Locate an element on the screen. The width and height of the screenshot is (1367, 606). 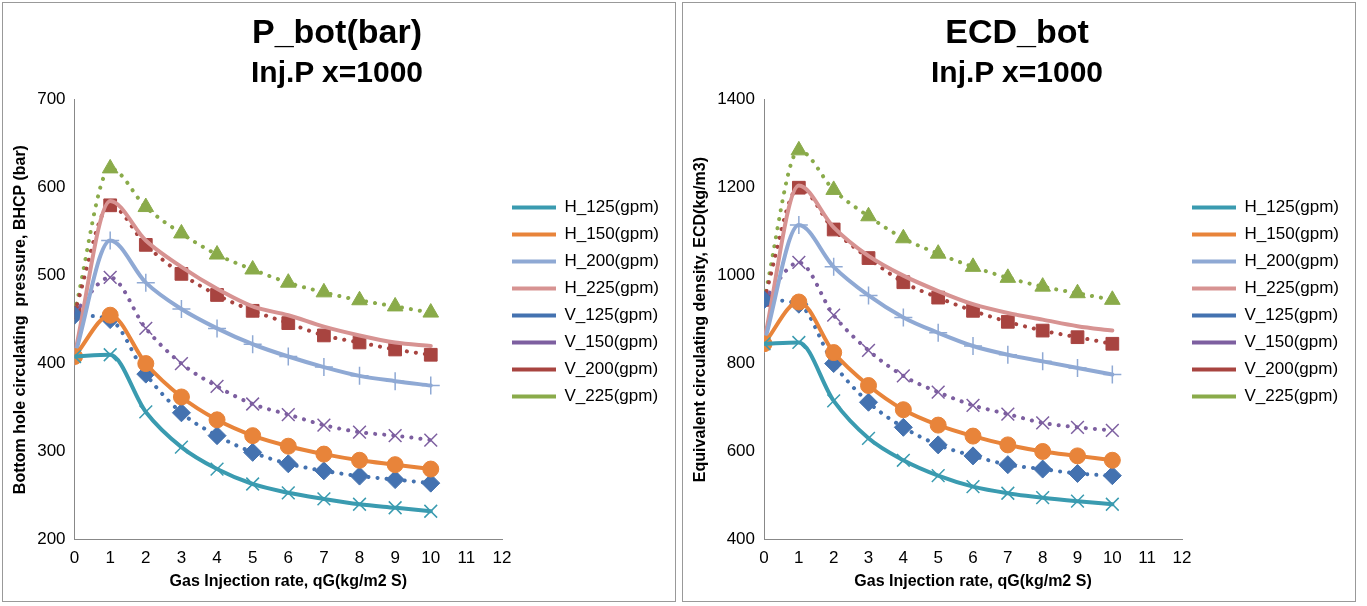
chart-title: ECD_bot is located at coordinates (1017, 30).